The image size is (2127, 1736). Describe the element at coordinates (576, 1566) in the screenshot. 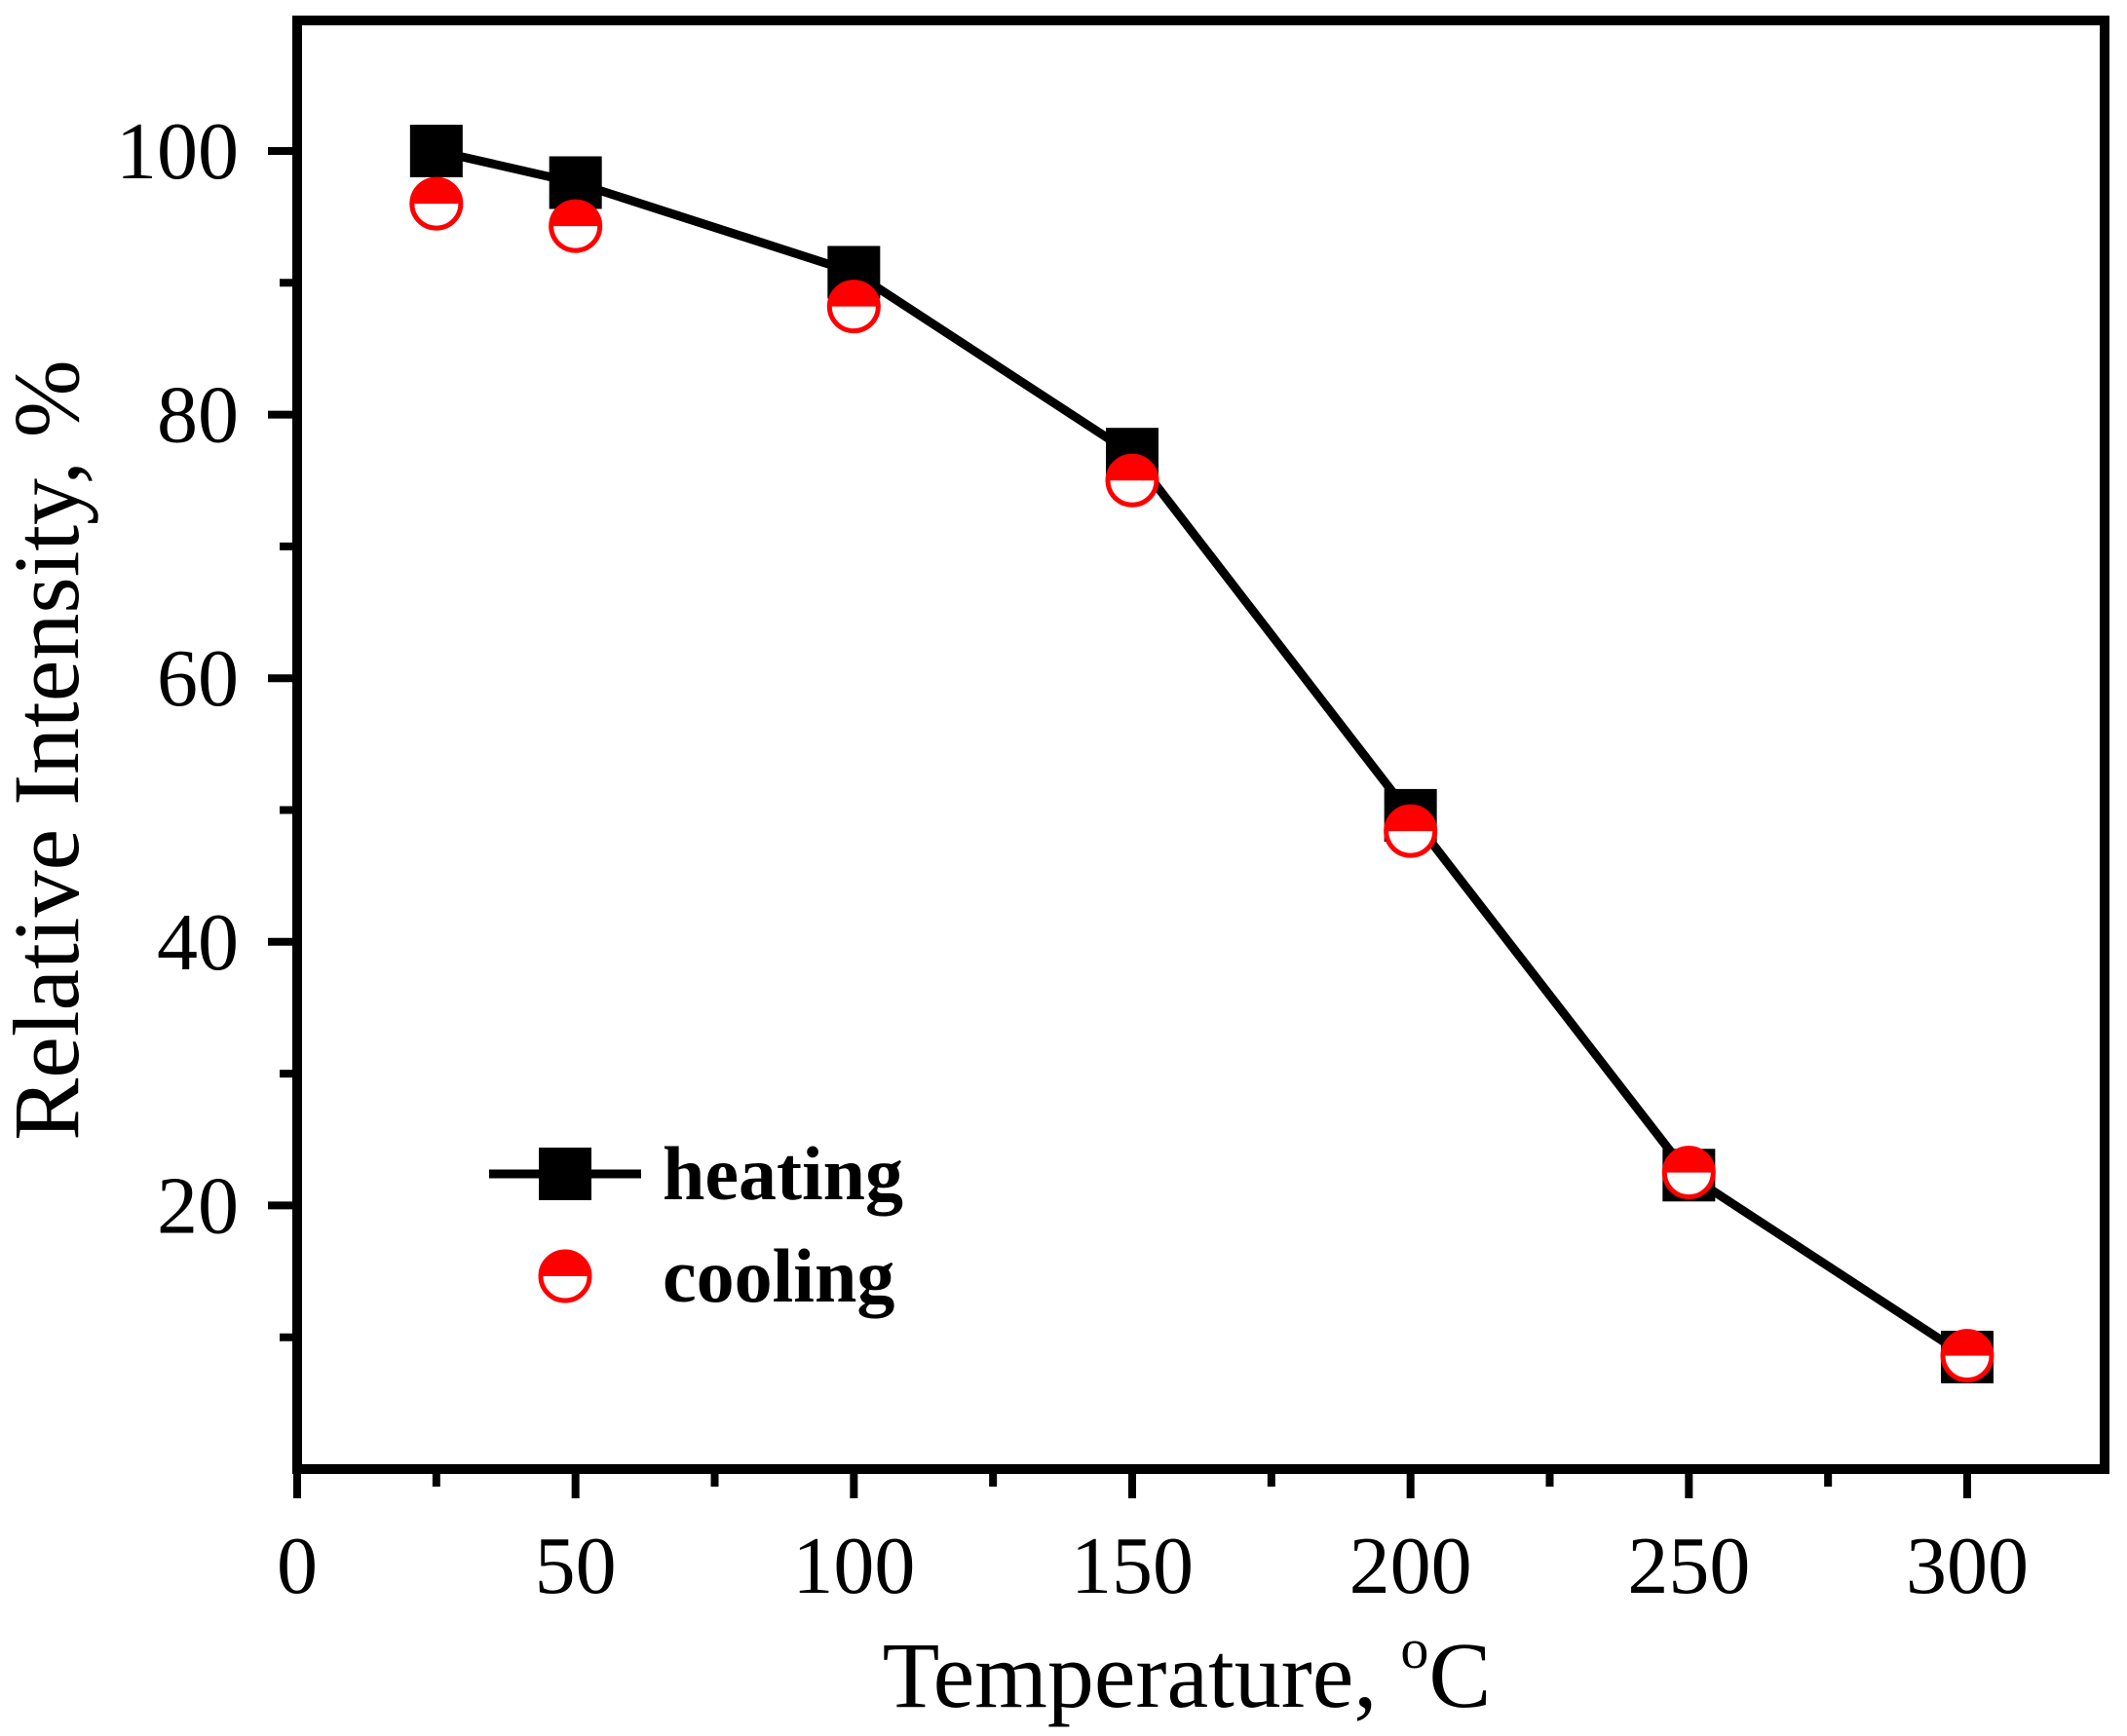

I see `x-tick-label-50: 50` at that location.